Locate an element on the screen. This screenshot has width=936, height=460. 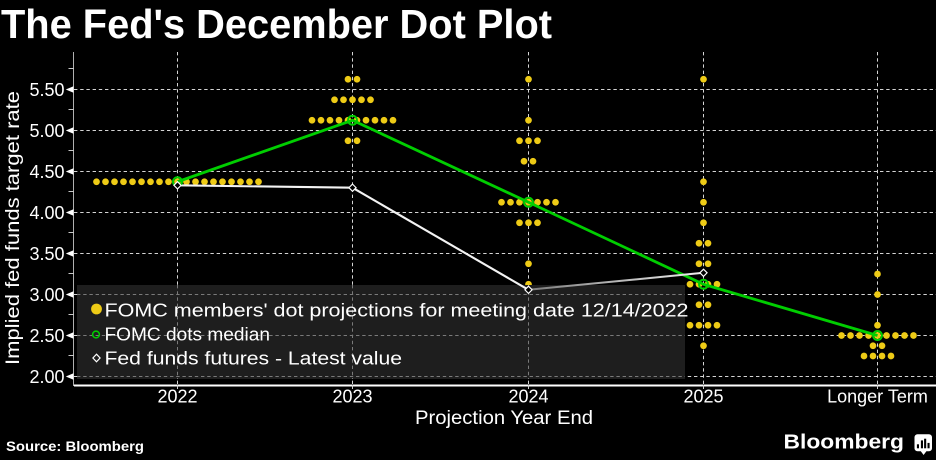
svg-text: Source: Bloomberg is located at coordinates (75, 446).